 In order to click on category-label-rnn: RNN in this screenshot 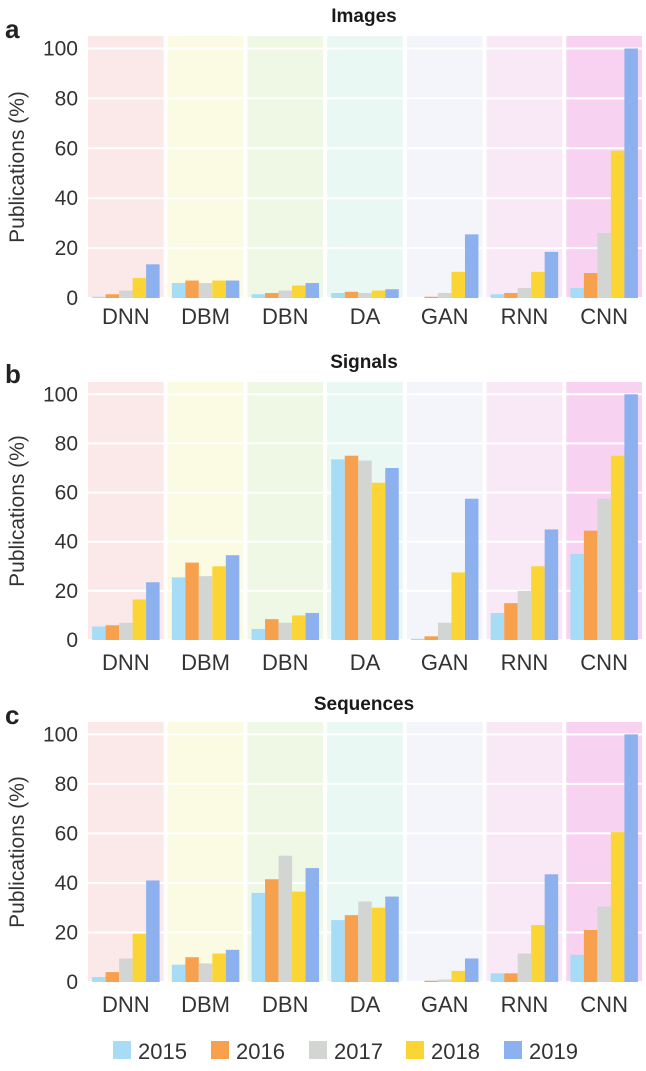, I will do `click(525, 1004)`.